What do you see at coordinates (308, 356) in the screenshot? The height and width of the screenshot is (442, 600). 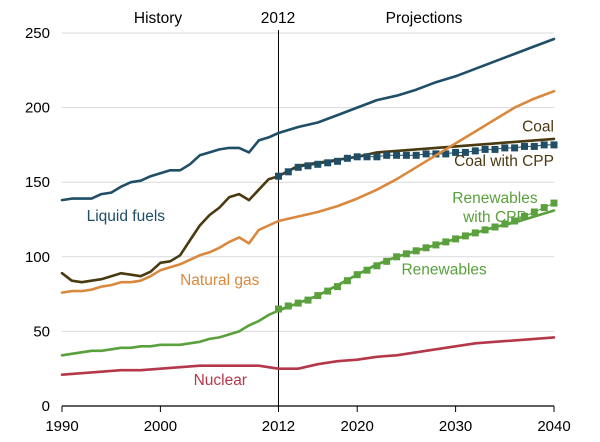 I see `series-nuclear-line` at bounding box center [308, 356].